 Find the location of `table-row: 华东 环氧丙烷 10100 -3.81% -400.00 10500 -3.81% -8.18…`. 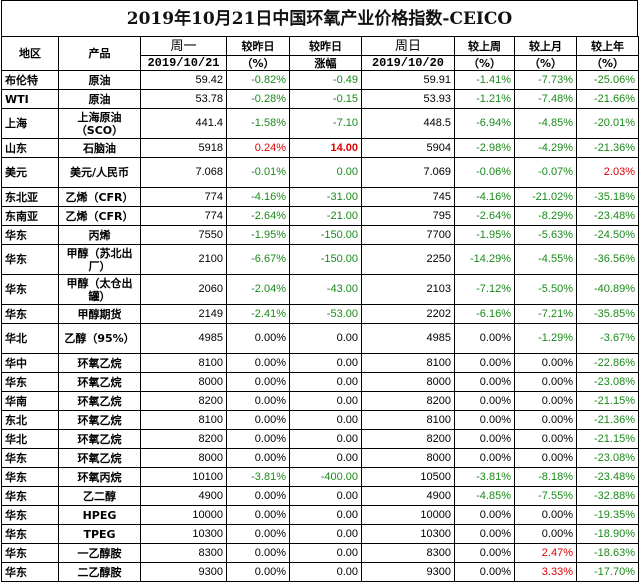

table-row: 华东 环氧丙烷 10100 -3.81% -400.00 10500 -3.81% -8.18… is located at coordinates (320, 477).